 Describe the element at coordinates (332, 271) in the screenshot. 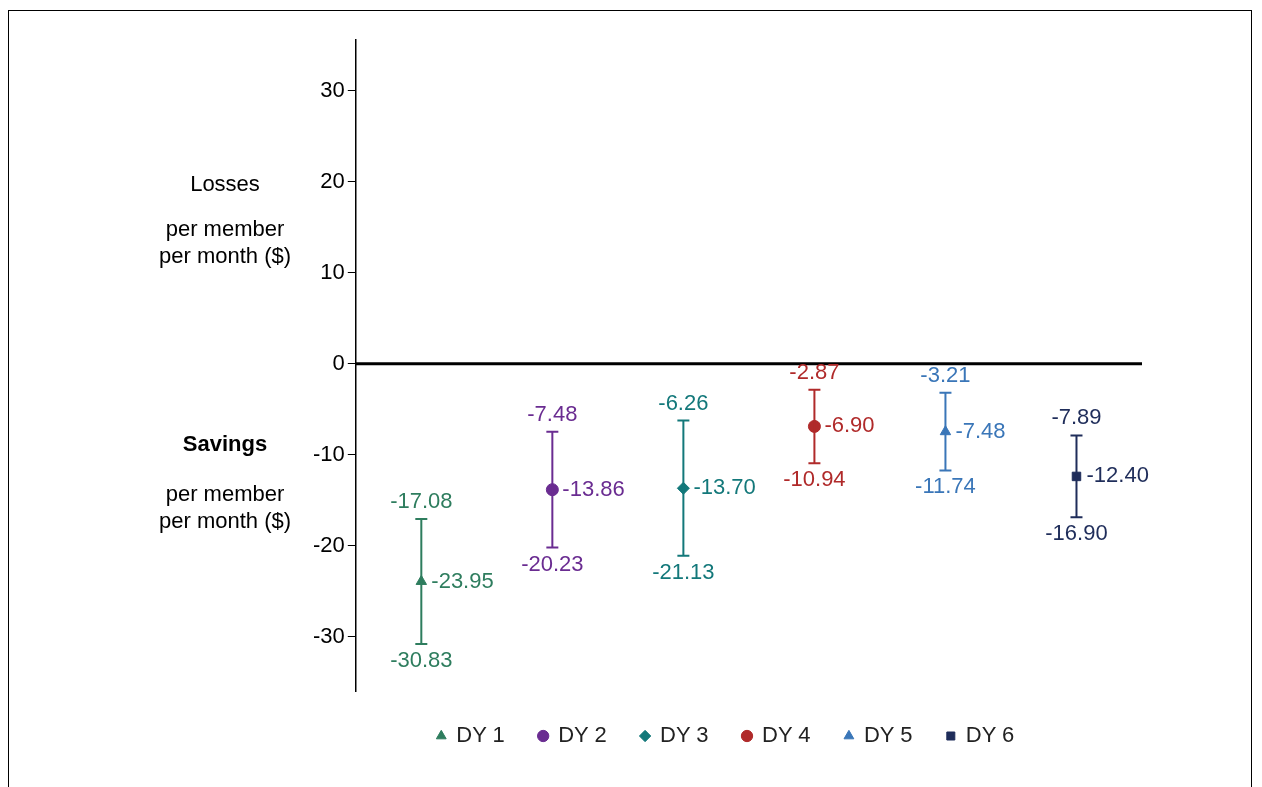

I see `y-tick-label: 10` at that location.